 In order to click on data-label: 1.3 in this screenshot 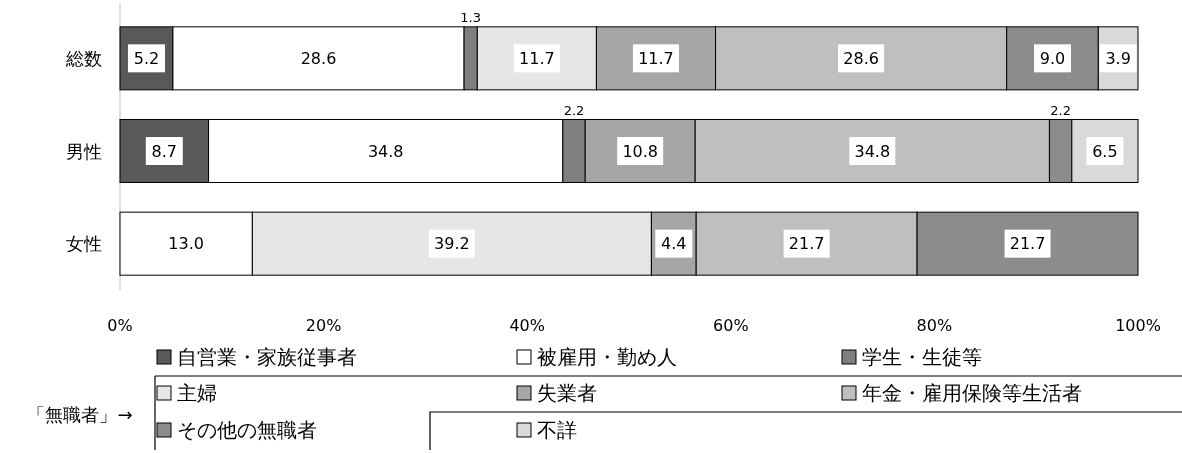, I will do `click(471, 18)`.